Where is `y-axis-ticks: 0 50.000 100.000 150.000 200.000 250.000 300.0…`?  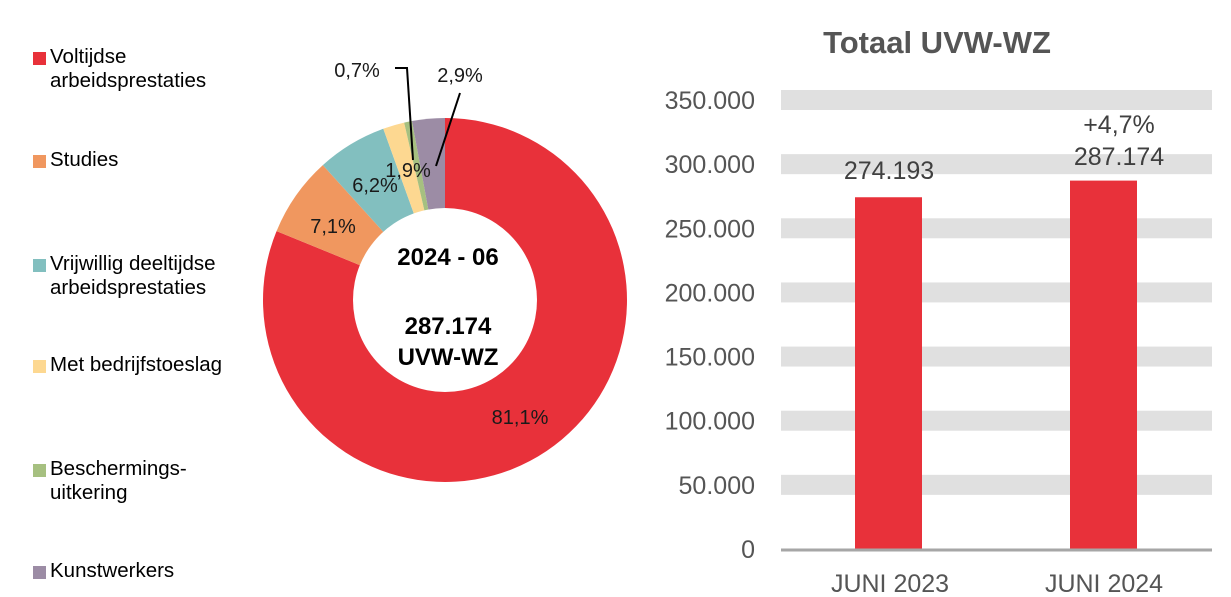
y-axis-ticks: 0 50.000 100.000 150.000 200.000 250.000 300.0… is located at coordinates (710, 325).